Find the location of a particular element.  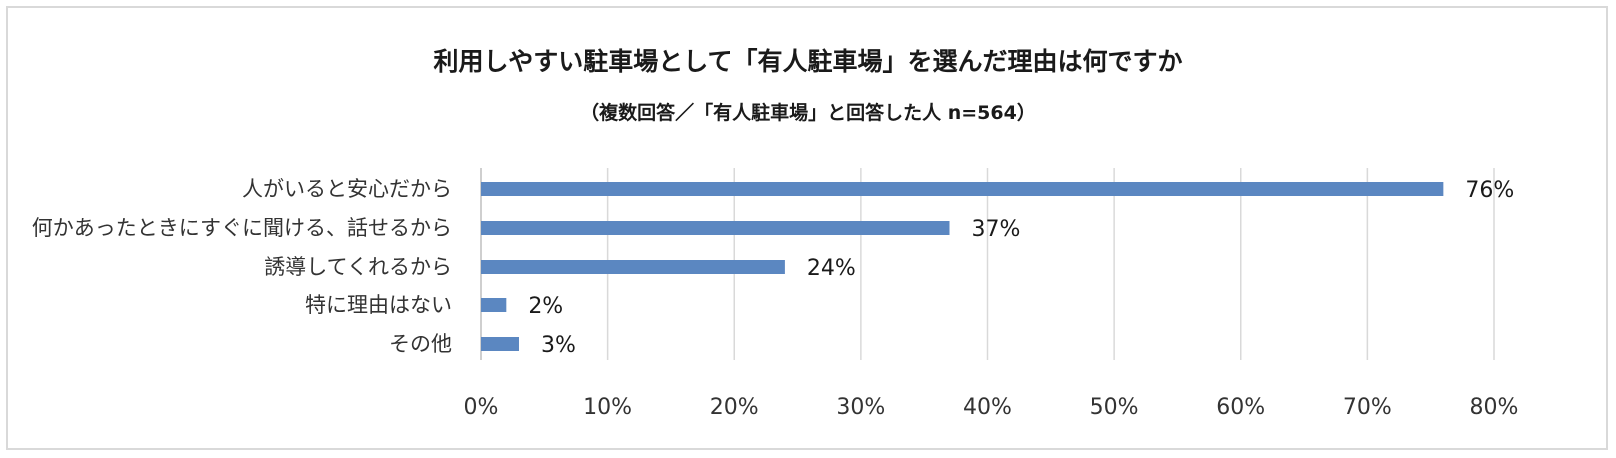

x-tick-label: 30% is located at coordinates (860, 407).